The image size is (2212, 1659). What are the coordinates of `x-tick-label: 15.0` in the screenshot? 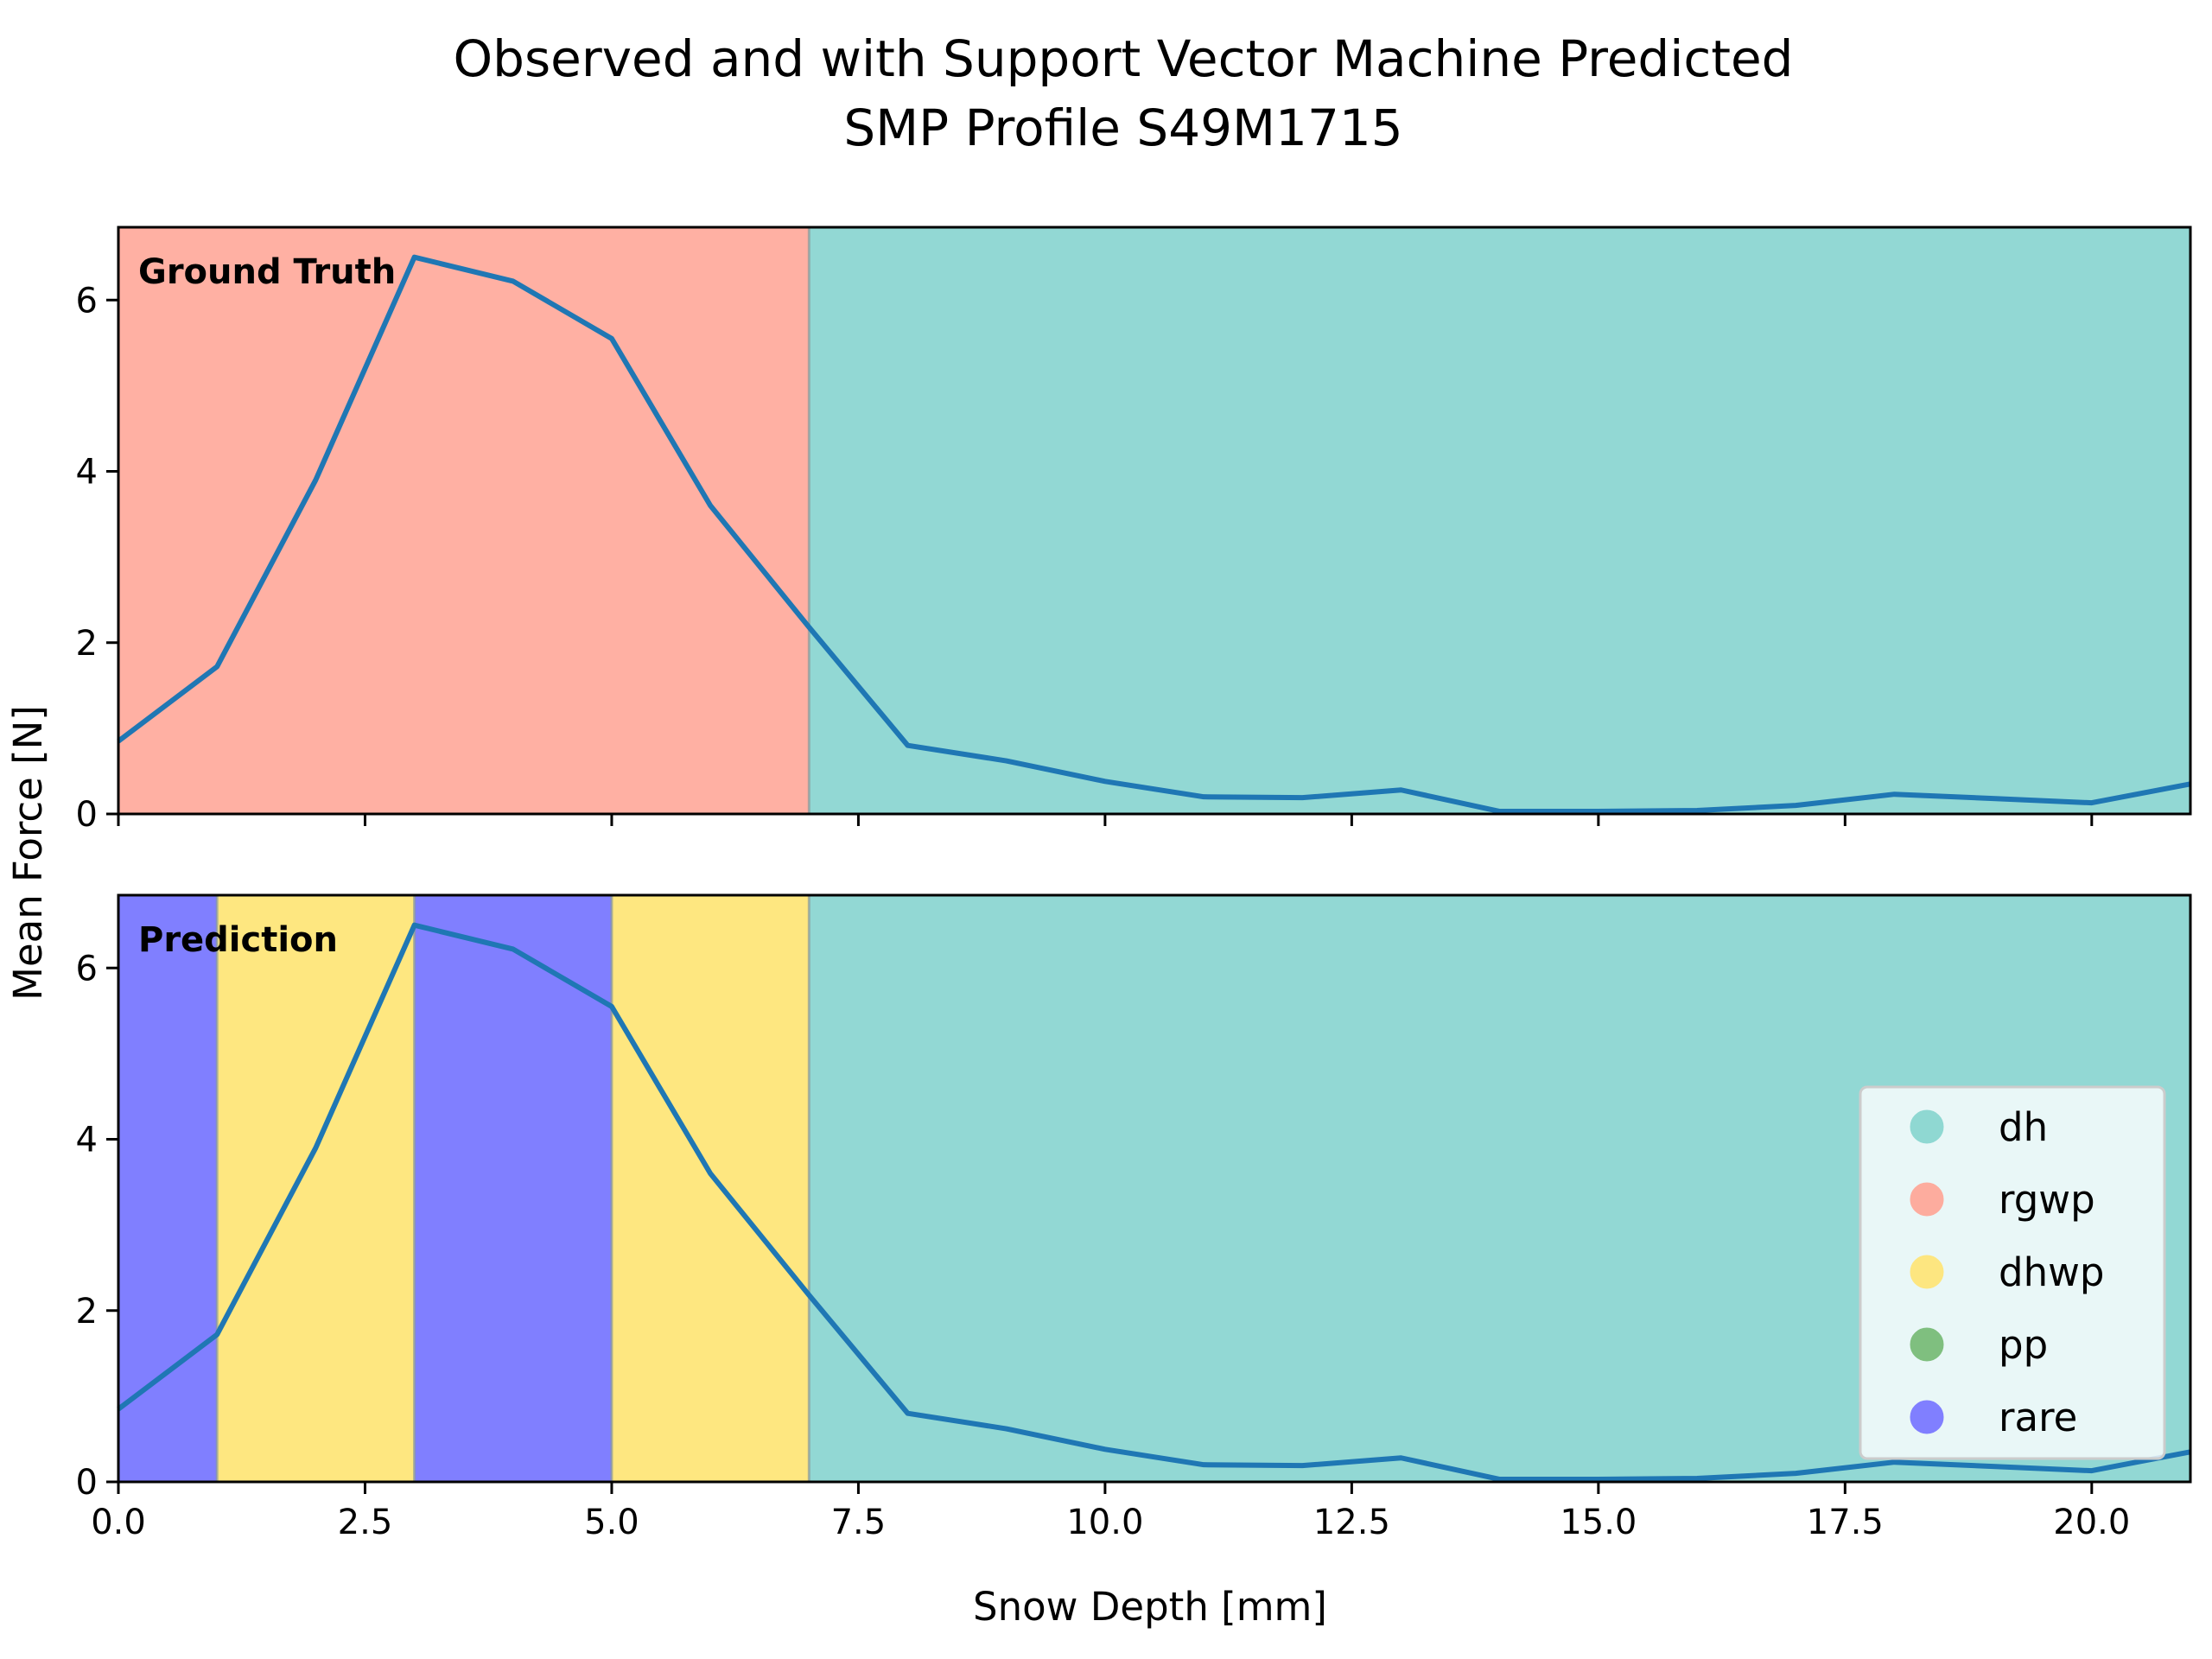 It's located at (1598, 1522).